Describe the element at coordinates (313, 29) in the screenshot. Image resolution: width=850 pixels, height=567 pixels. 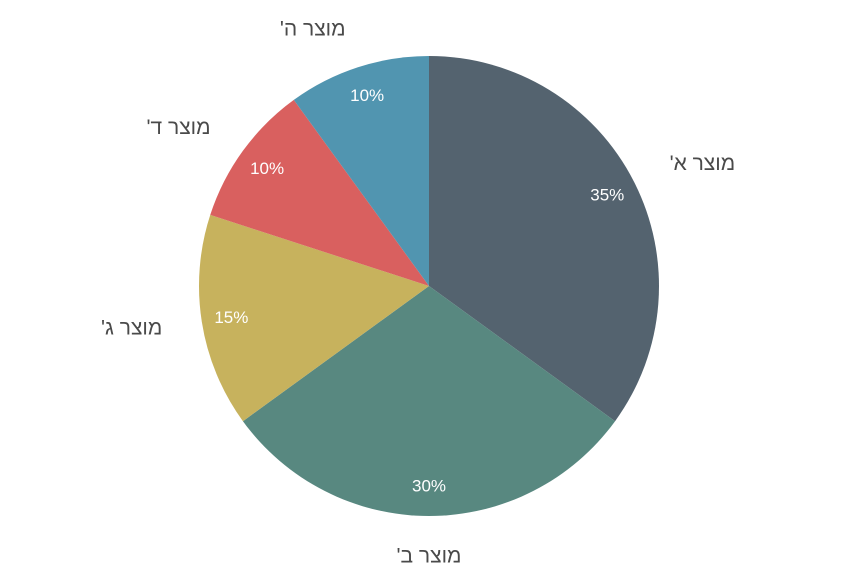
I see `slice-category-label: מוצר ה'` at that location.